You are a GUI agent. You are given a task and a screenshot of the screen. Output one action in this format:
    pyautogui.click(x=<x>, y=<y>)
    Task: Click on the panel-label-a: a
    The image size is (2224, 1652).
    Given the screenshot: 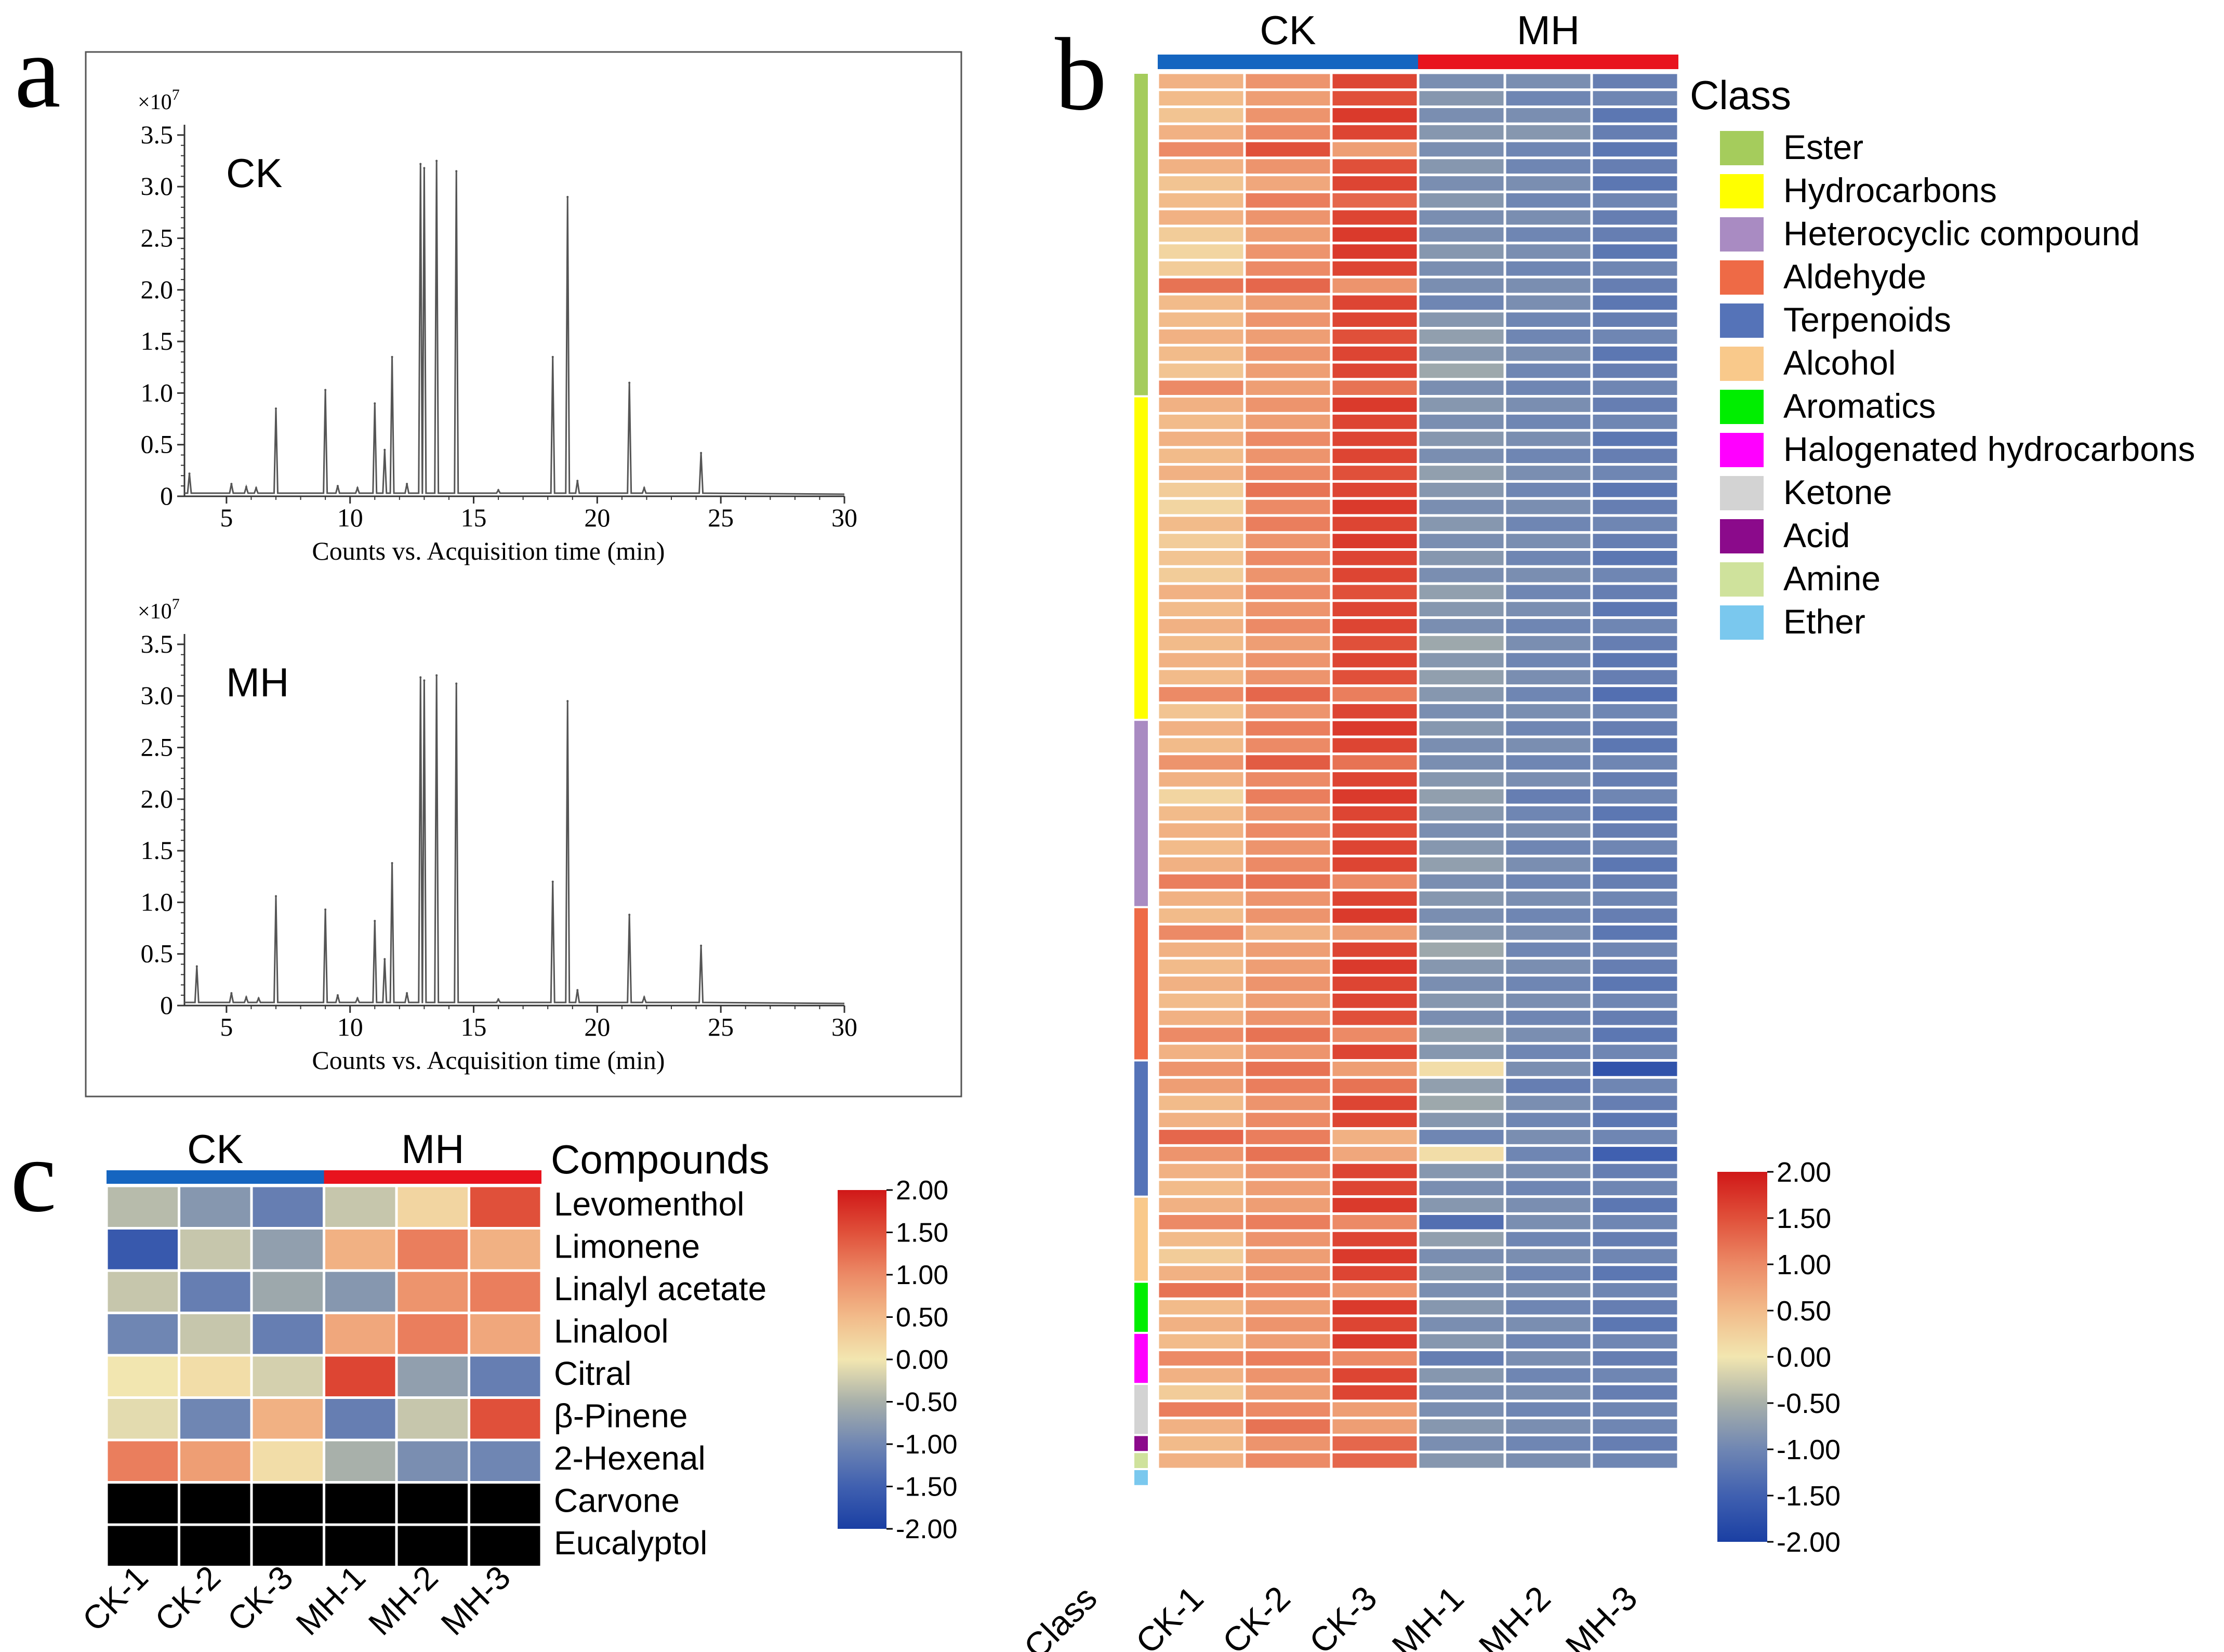 What is the action you would take?
    pyautogui.click(x=38, y=72)
    